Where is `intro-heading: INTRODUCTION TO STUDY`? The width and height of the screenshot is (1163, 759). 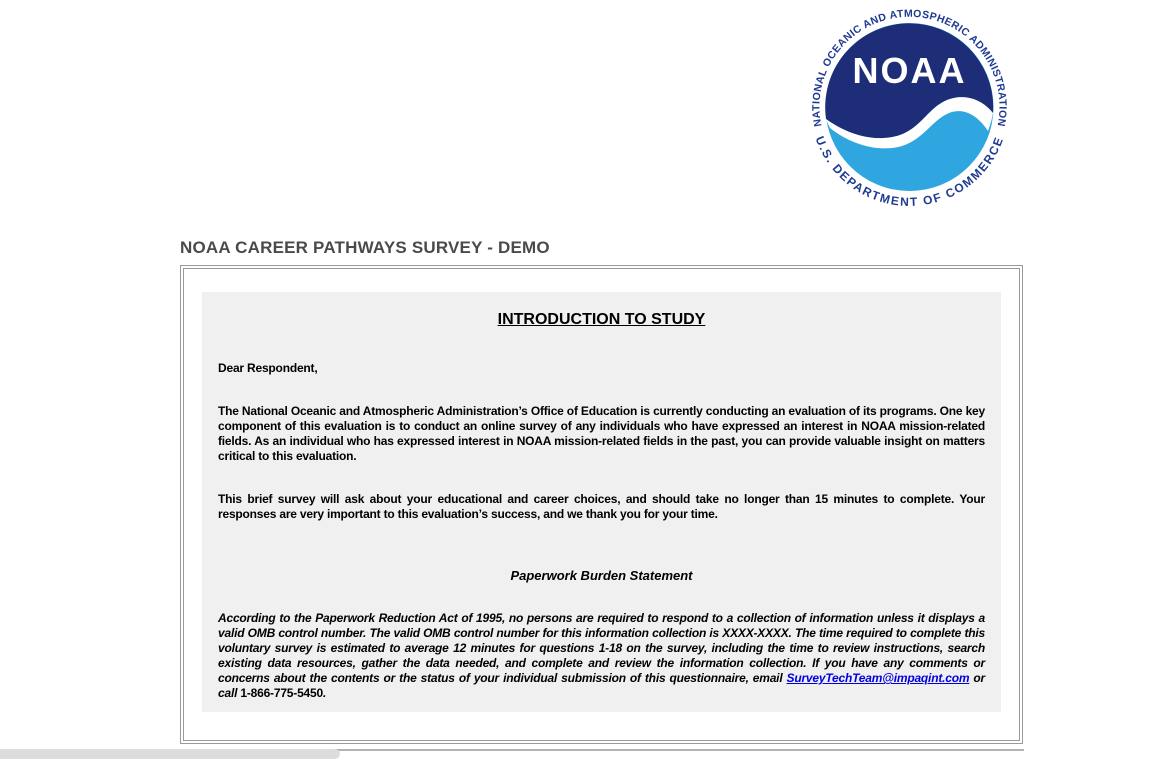
intro-heading: INTRODUCTION TO STUDY is located at coordinates (601, 319).